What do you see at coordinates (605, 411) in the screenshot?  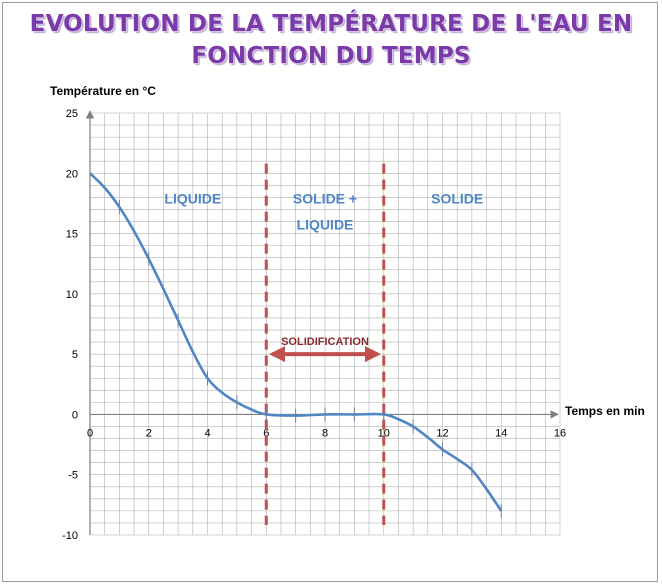 I see `x-axis-label: Temps en min` at bounding box center [605, 411].